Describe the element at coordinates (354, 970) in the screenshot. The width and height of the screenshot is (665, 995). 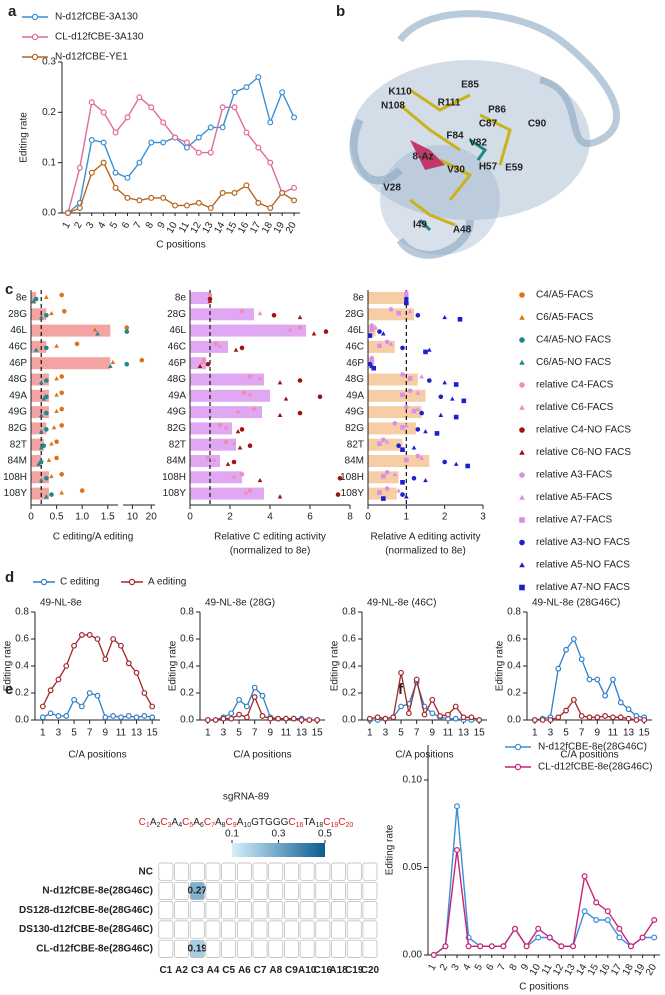
I see `column-label: C19` at that location.